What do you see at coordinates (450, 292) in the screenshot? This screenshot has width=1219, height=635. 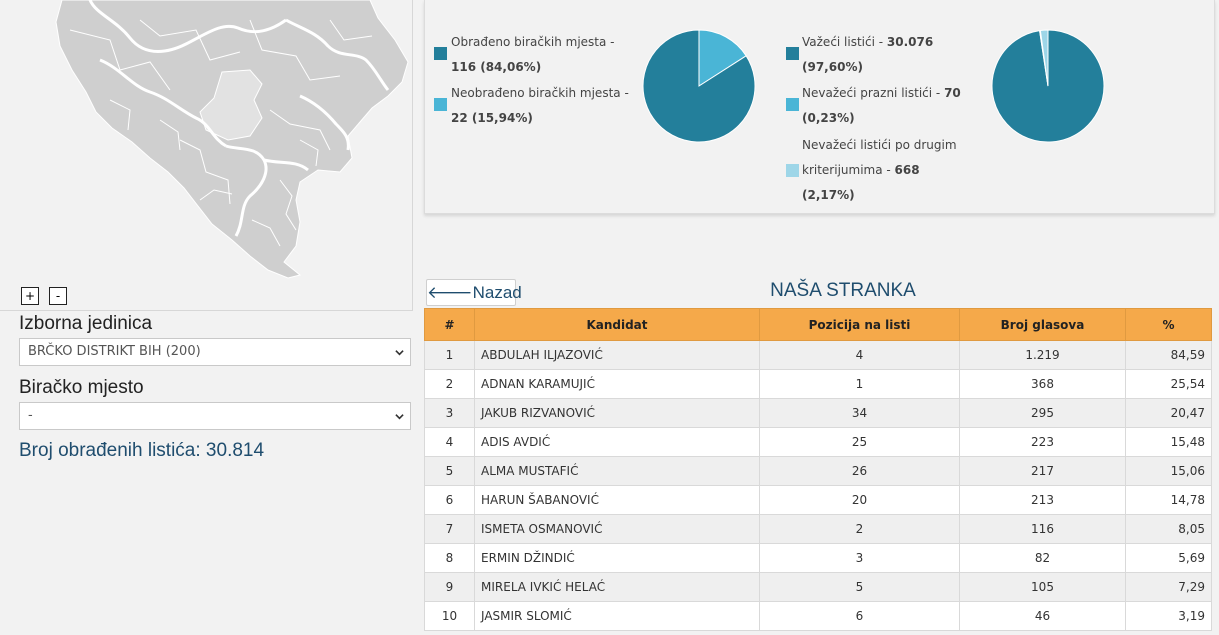 I see `arrow-left-icon: 🡐` at bounding box center [450, 292].